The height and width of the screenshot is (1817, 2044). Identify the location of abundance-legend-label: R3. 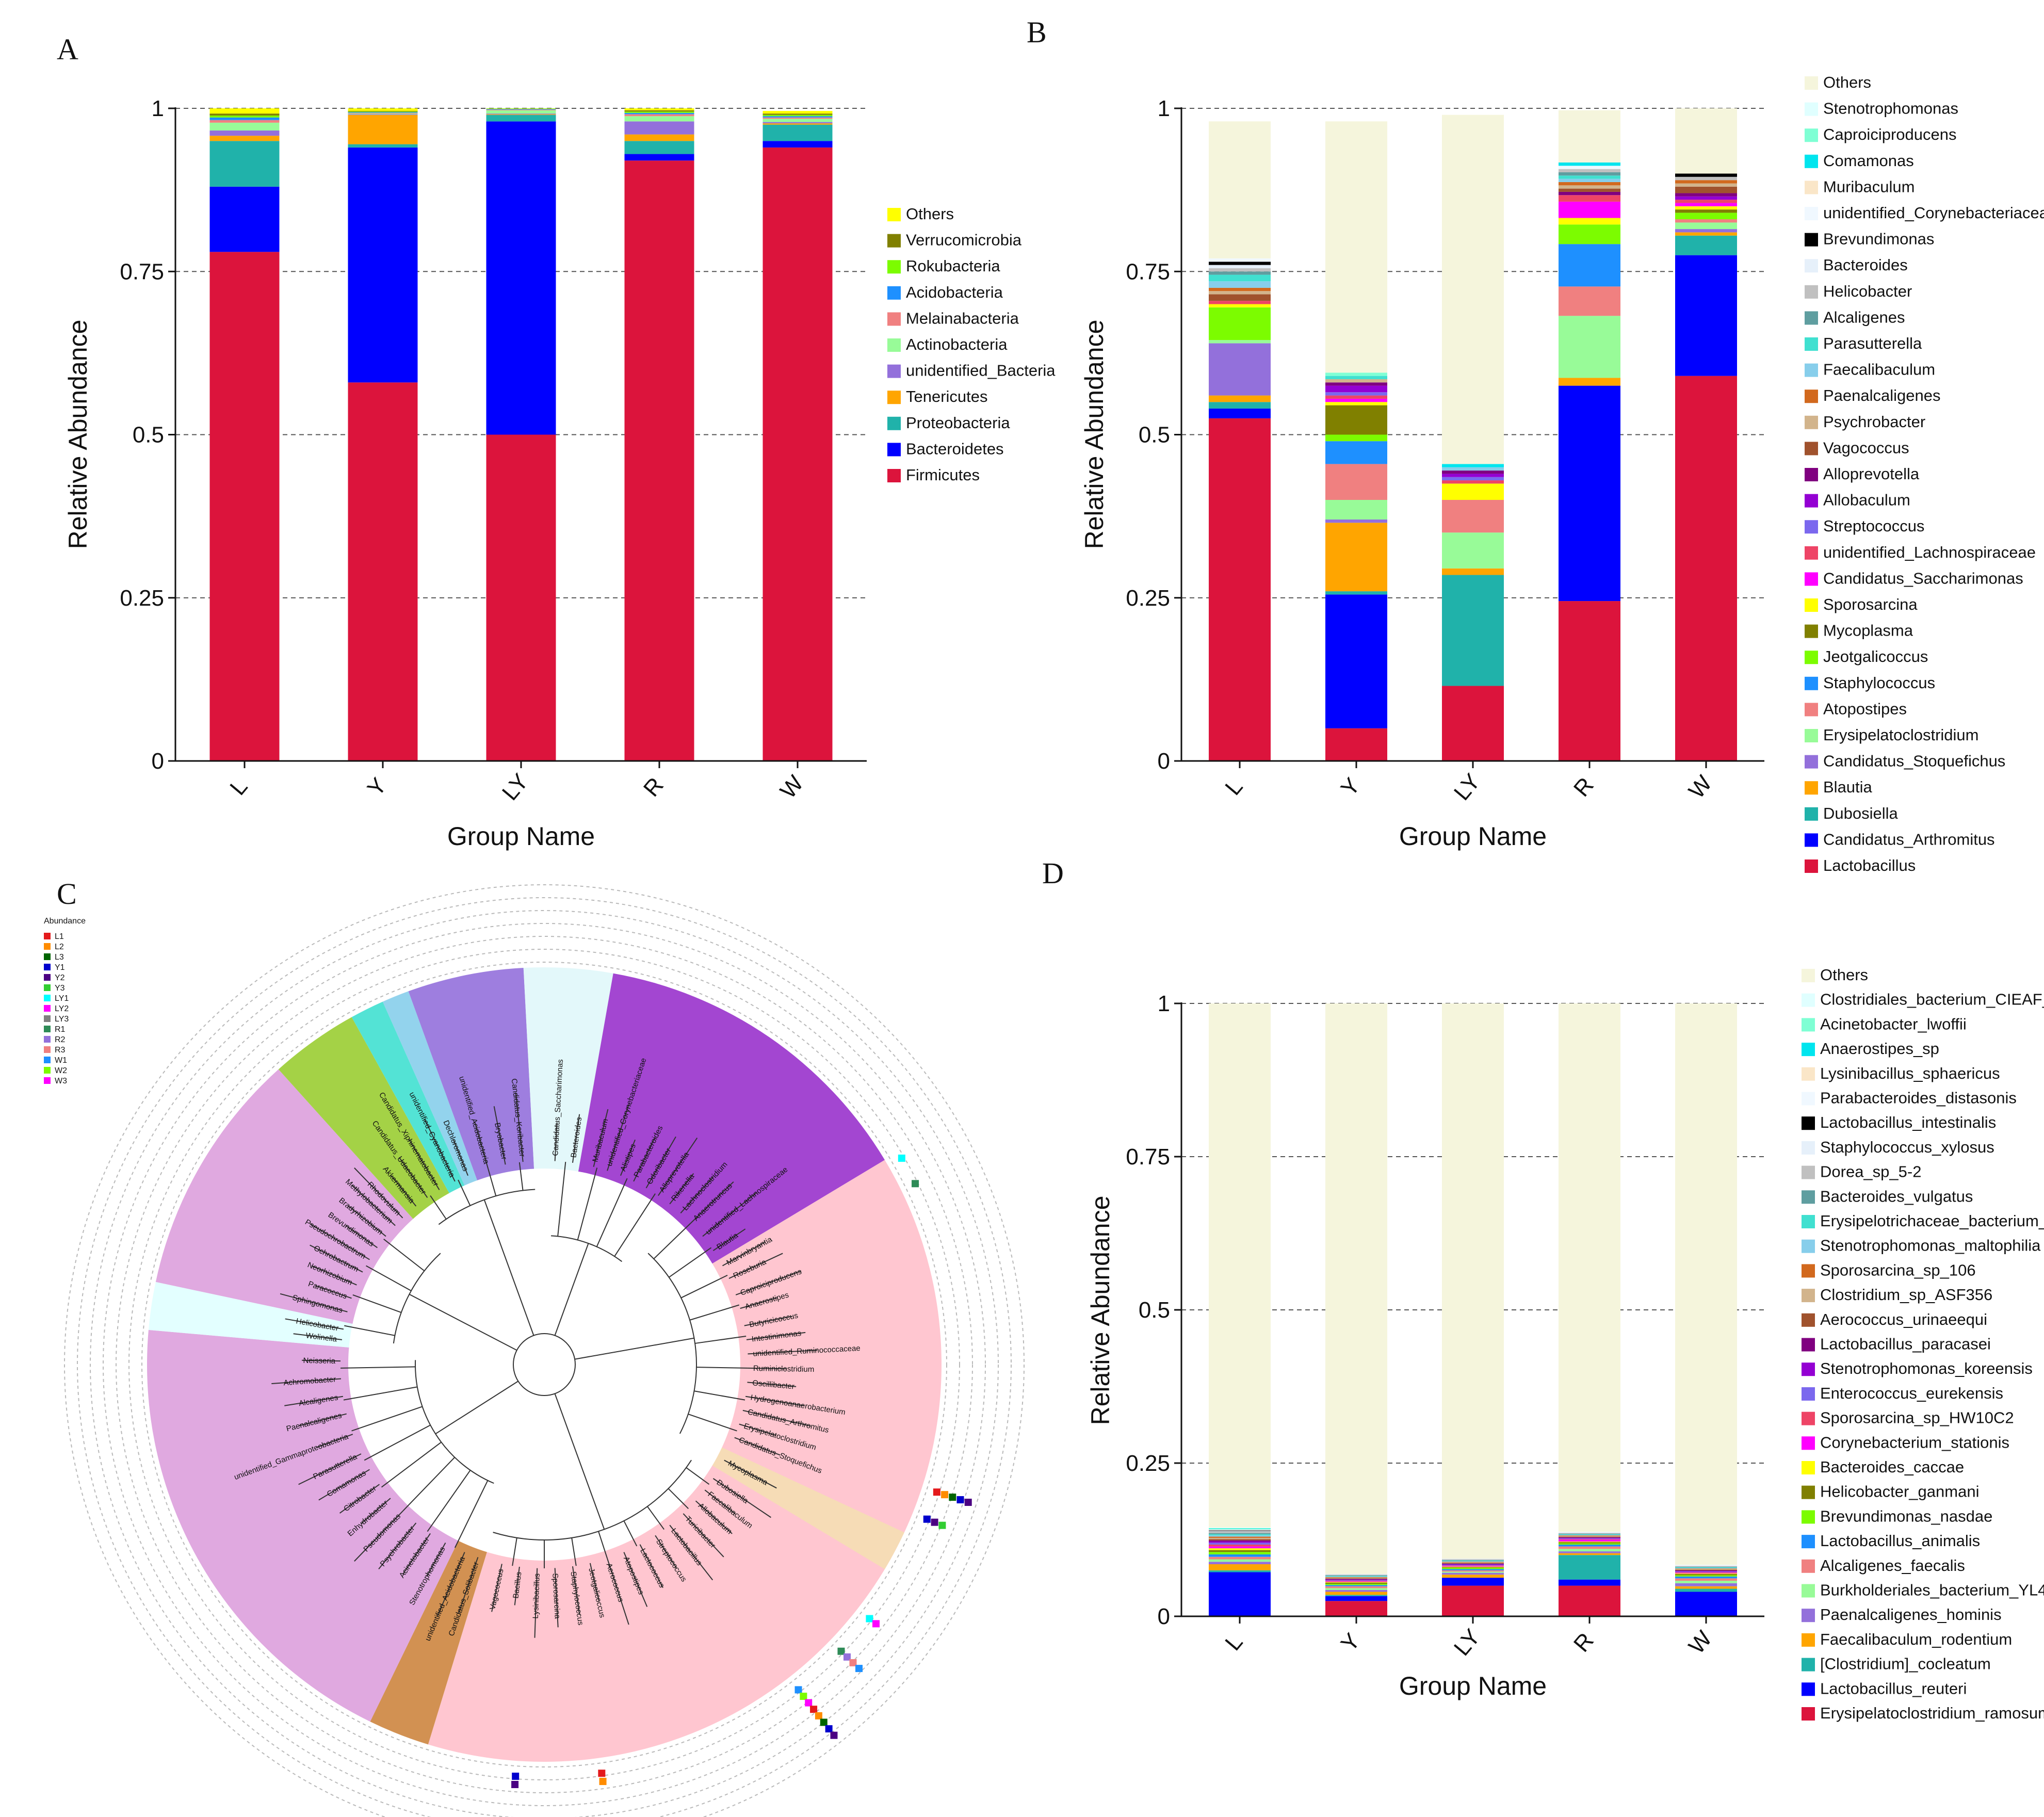
(60, 1050).